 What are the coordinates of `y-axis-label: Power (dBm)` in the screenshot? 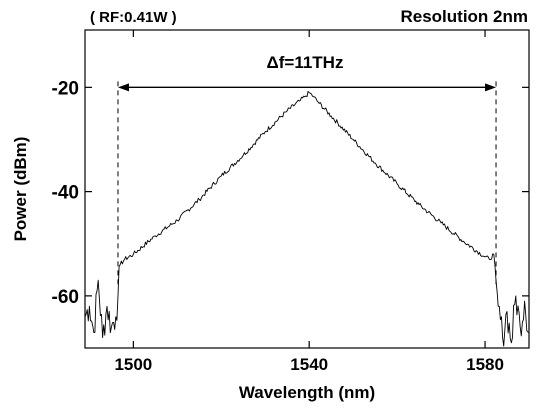 It's located at (20, 189).